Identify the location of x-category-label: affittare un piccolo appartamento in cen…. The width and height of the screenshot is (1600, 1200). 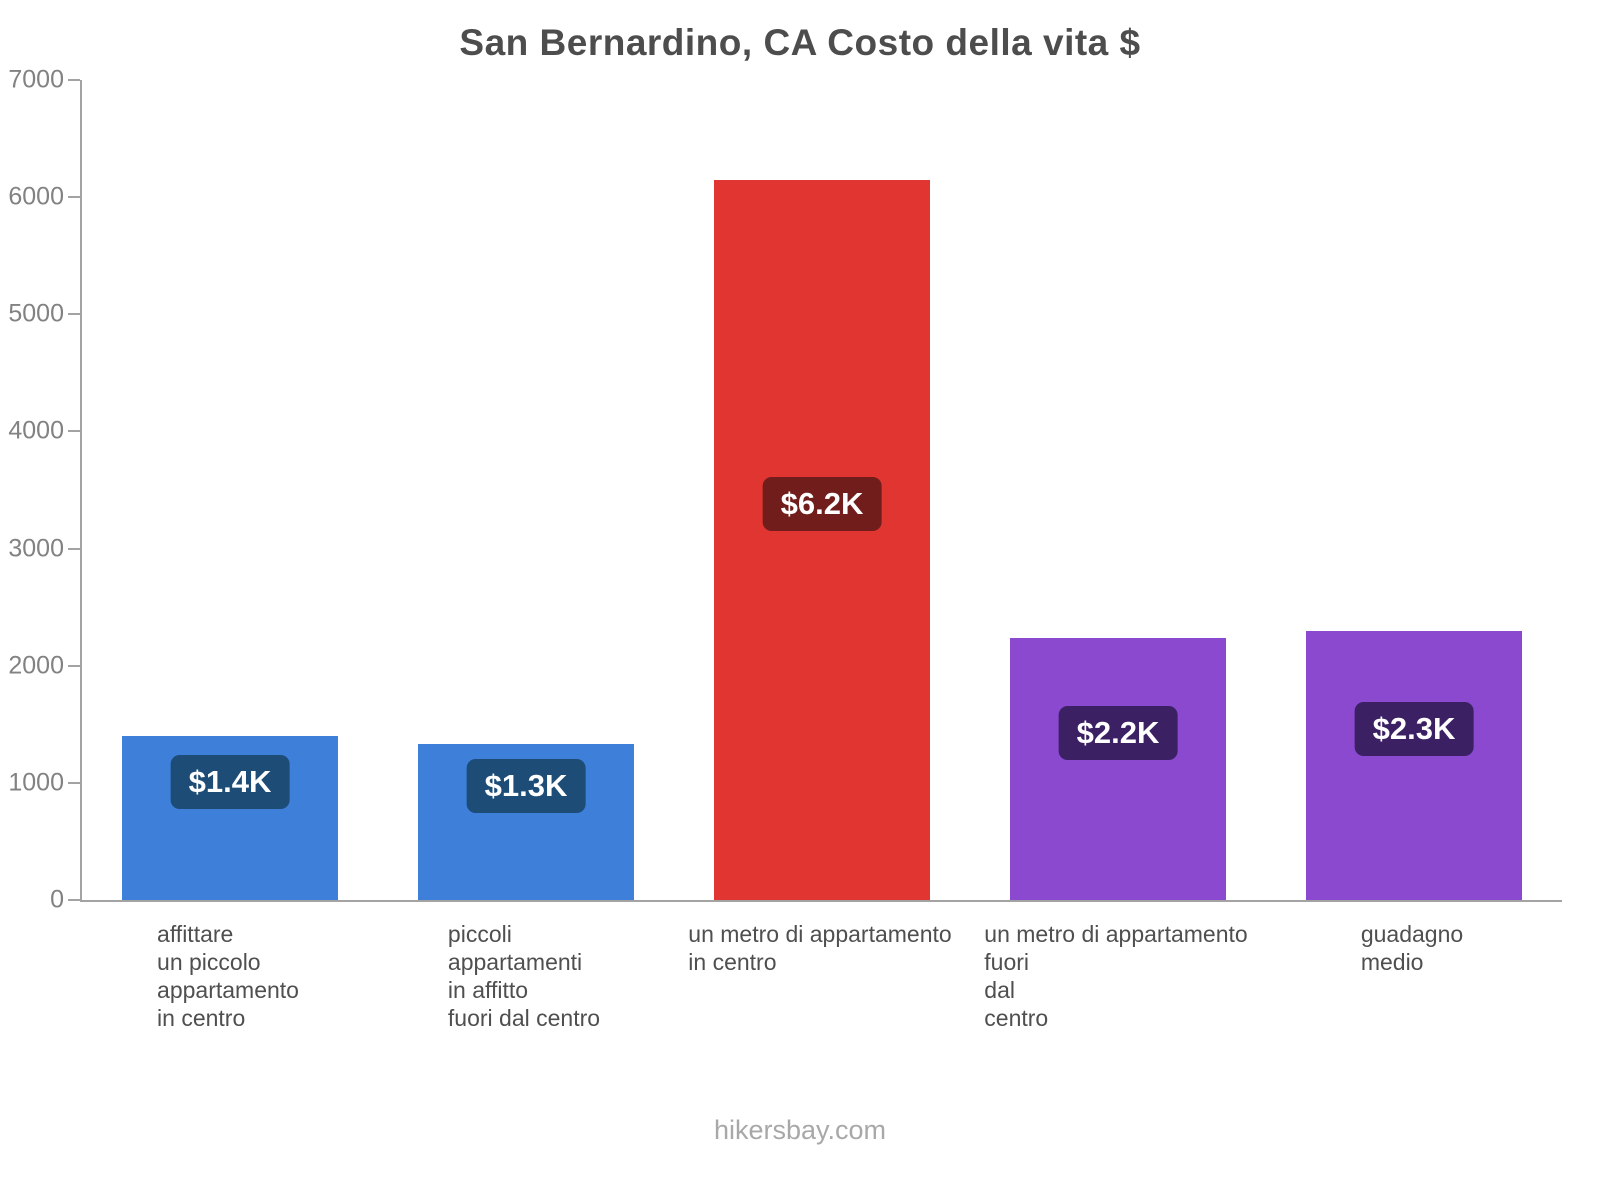
(228, 976).